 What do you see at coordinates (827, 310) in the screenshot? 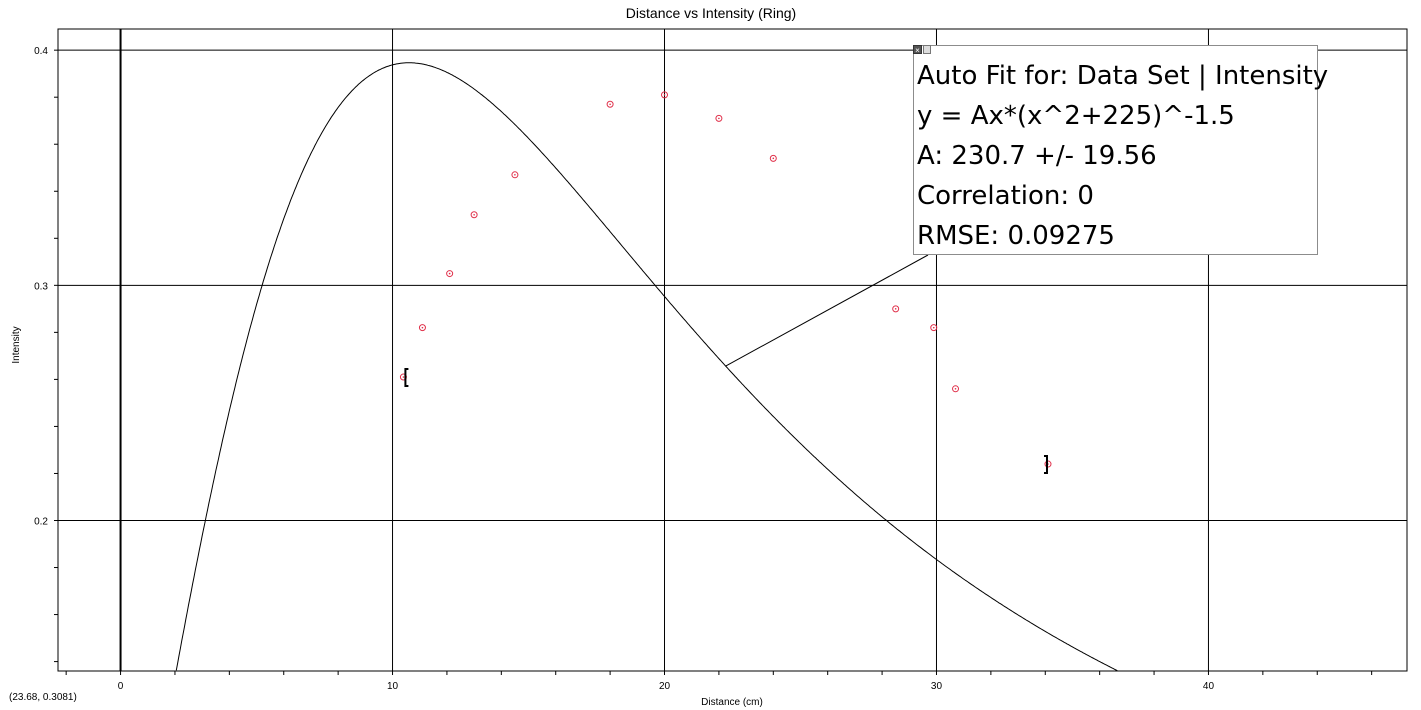
I see `fit-box-connector` at bounding box center [827, 310].